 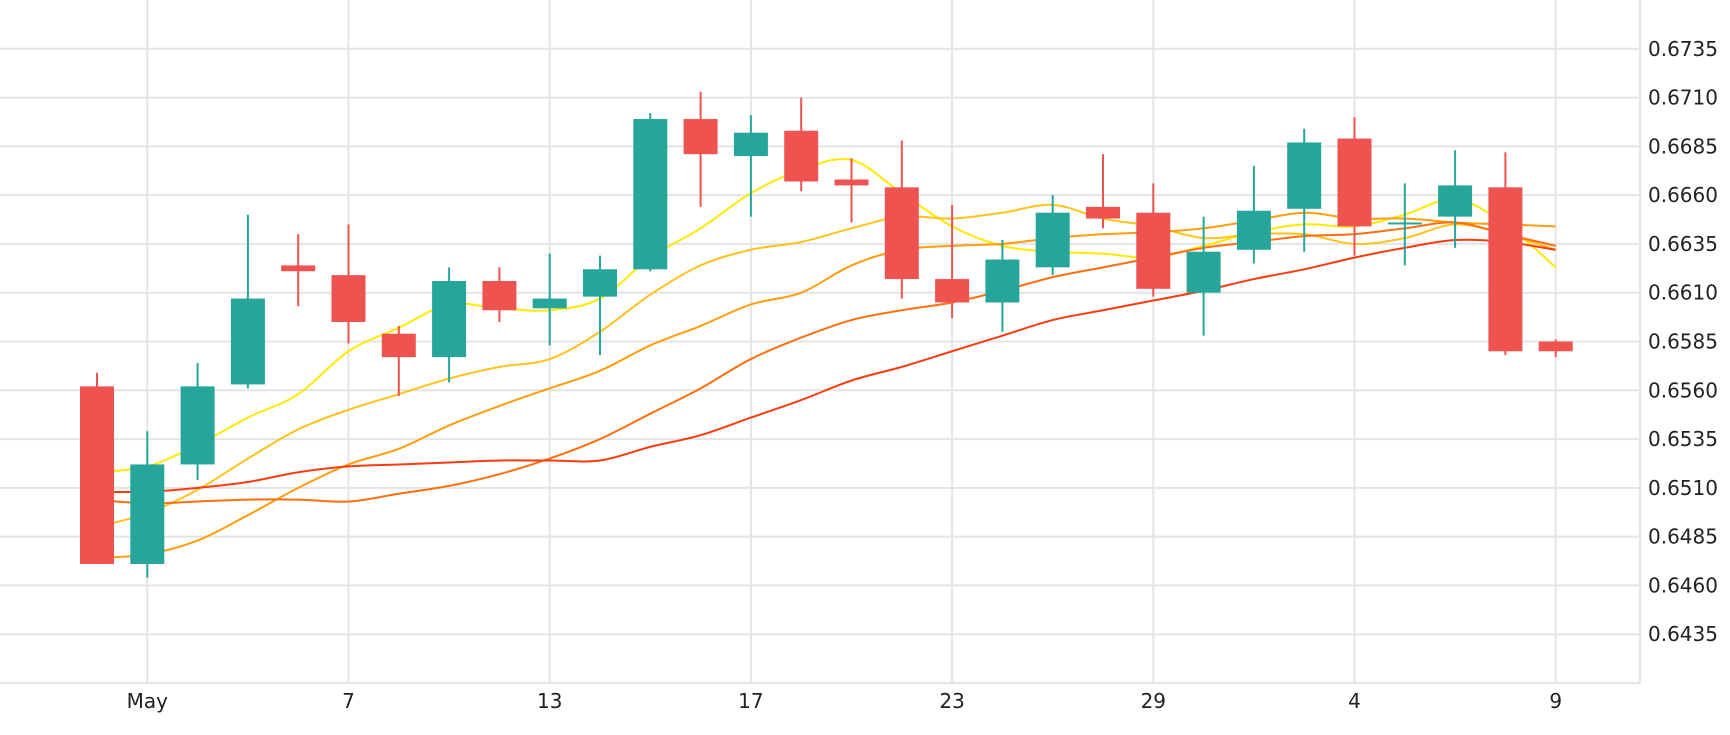 I want to click on y-tick-label: 0.6485, so click(x=1683, y=537).